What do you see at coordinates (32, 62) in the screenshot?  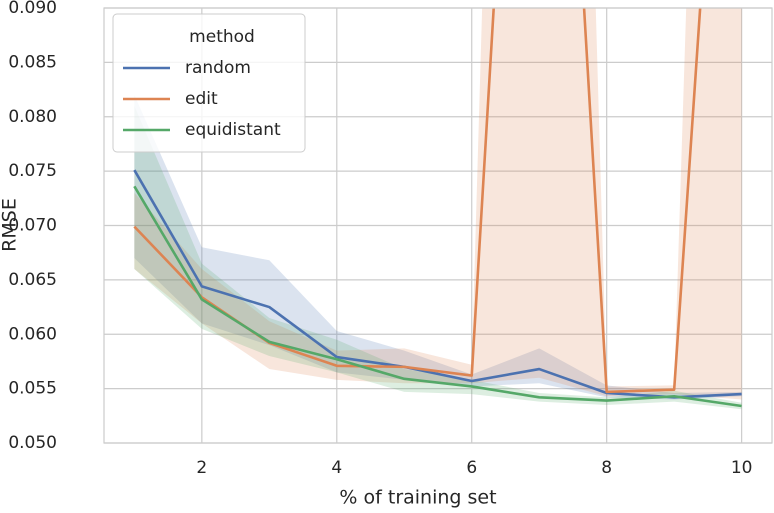 I see `y-tick-label: 0.085` at bounding box center [32, 62].